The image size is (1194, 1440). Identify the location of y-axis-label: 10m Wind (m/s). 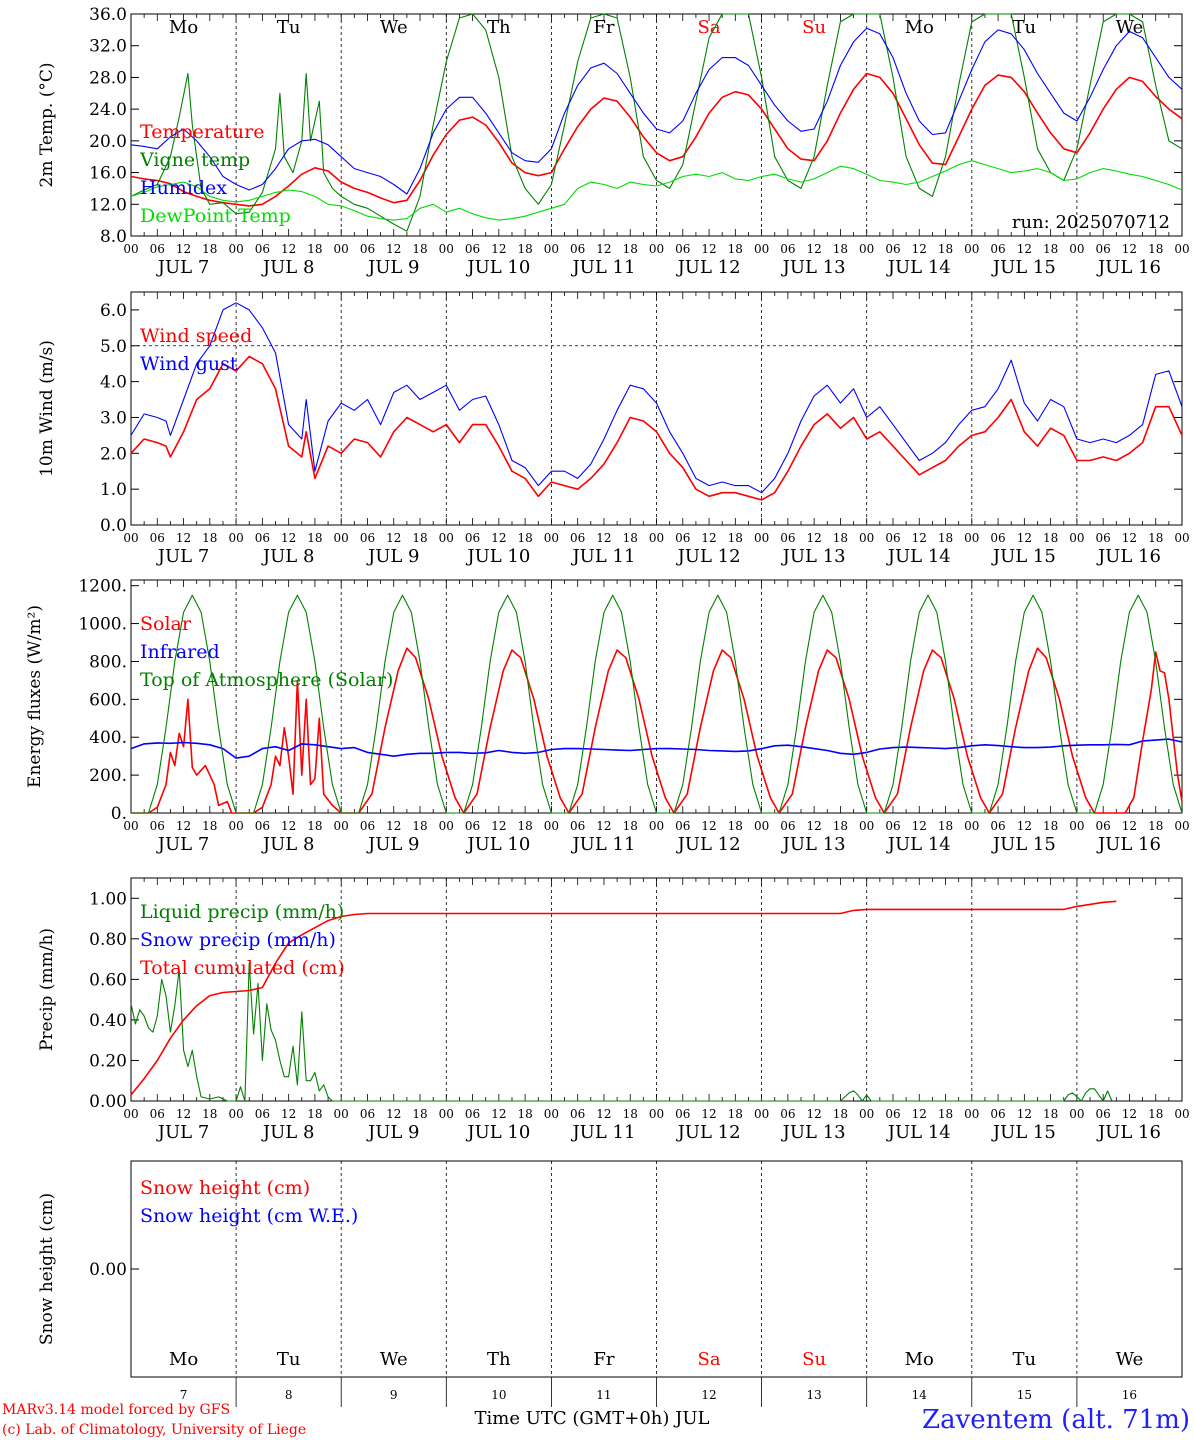
(47, 408).